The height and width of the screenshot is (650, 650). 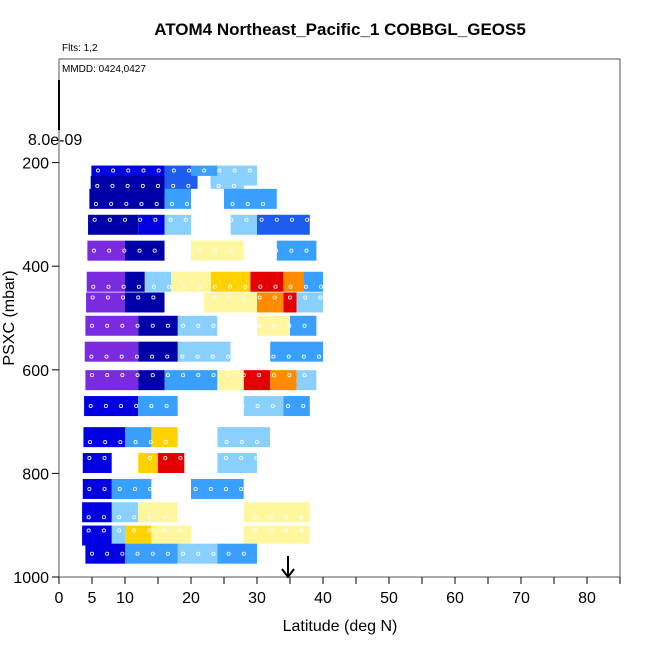 What do you see at coordinates (35, 267) in the screenshot?
I see `y-tick-label: 400` at bounding box center [35, 267].